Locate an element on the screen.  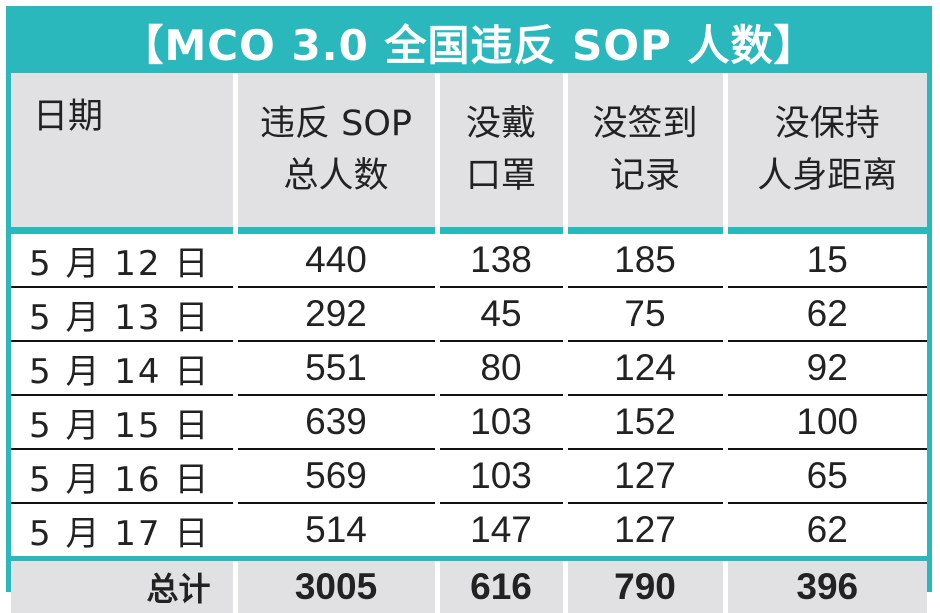
table-row: 5 月 12 日 440 138 185 15 is located at coordinates (469, 260).